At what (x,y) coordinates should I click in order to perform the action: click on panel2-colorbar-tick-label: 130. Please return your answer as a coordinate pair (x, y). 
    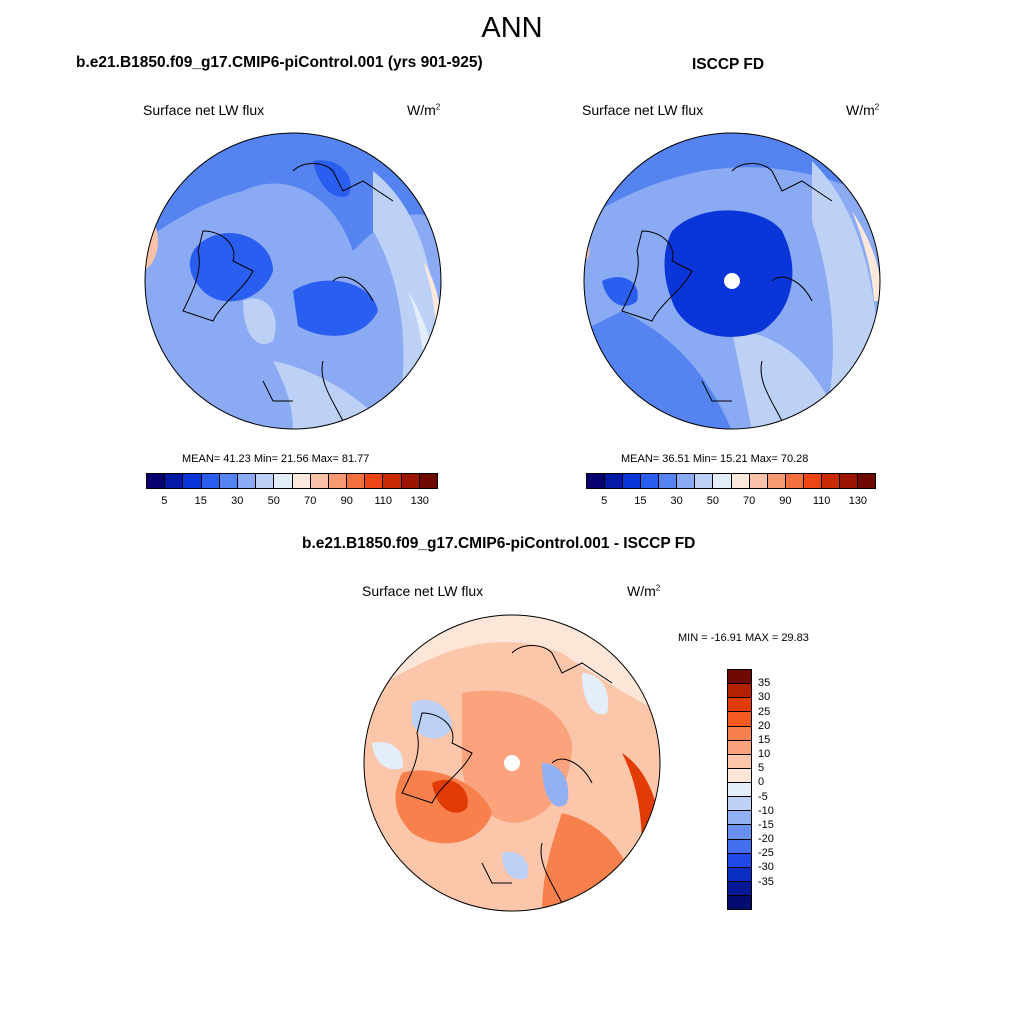
    Looking at the image, I should click on (858, 501).